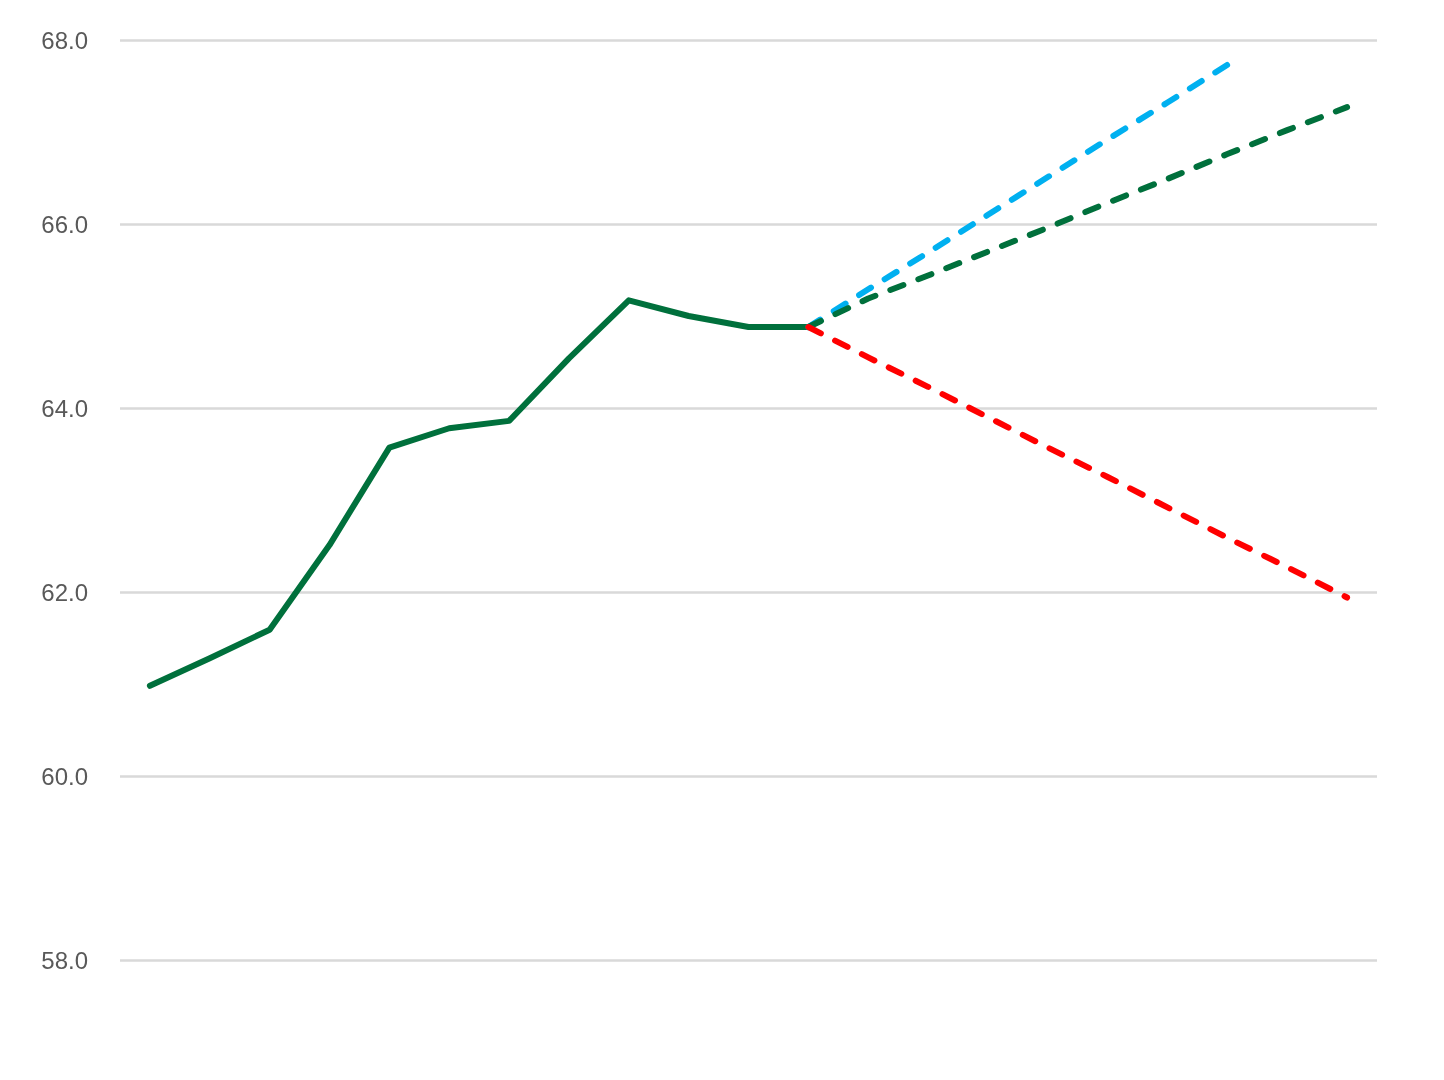 The height and width of the screenshot is (1080, 1444). Describe the element at coordinates (64, 224) in the screenshot. I see `y-tick-label: 66.0` at that location.